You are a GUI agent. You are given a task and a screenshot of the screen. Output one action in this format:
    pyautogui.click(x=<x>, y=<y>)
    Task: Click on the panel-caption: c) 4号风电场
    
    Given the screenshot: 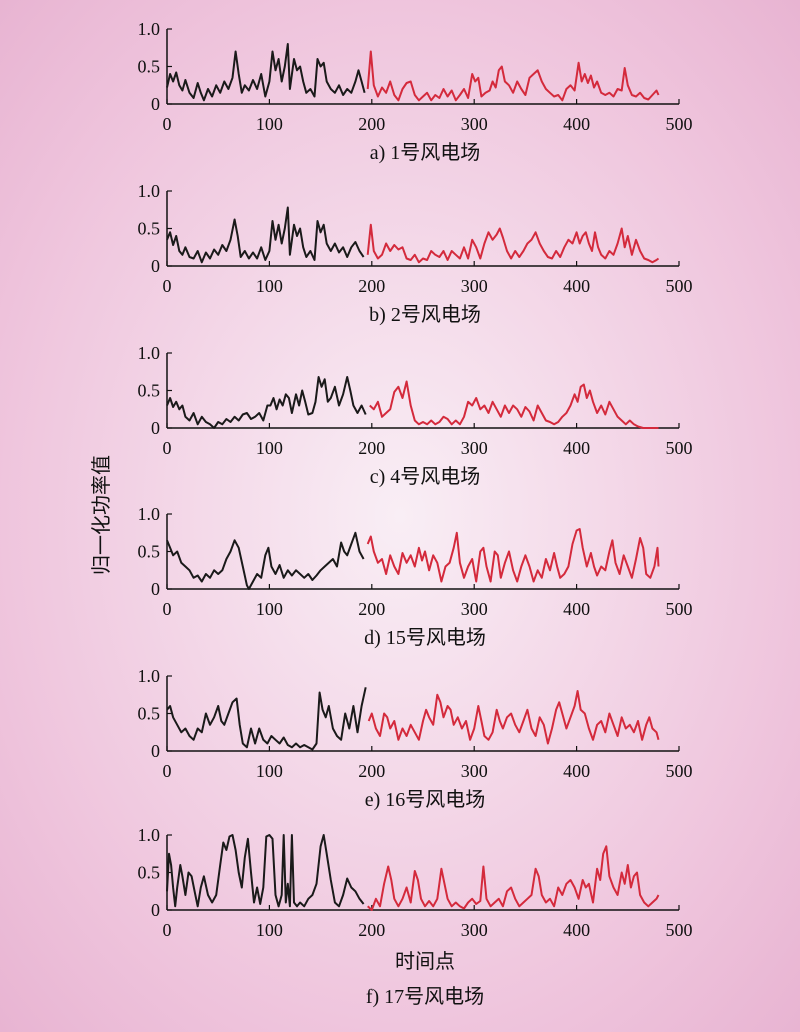 What is the action you would take?
    pyautogui.click(x=425, y=476)
    